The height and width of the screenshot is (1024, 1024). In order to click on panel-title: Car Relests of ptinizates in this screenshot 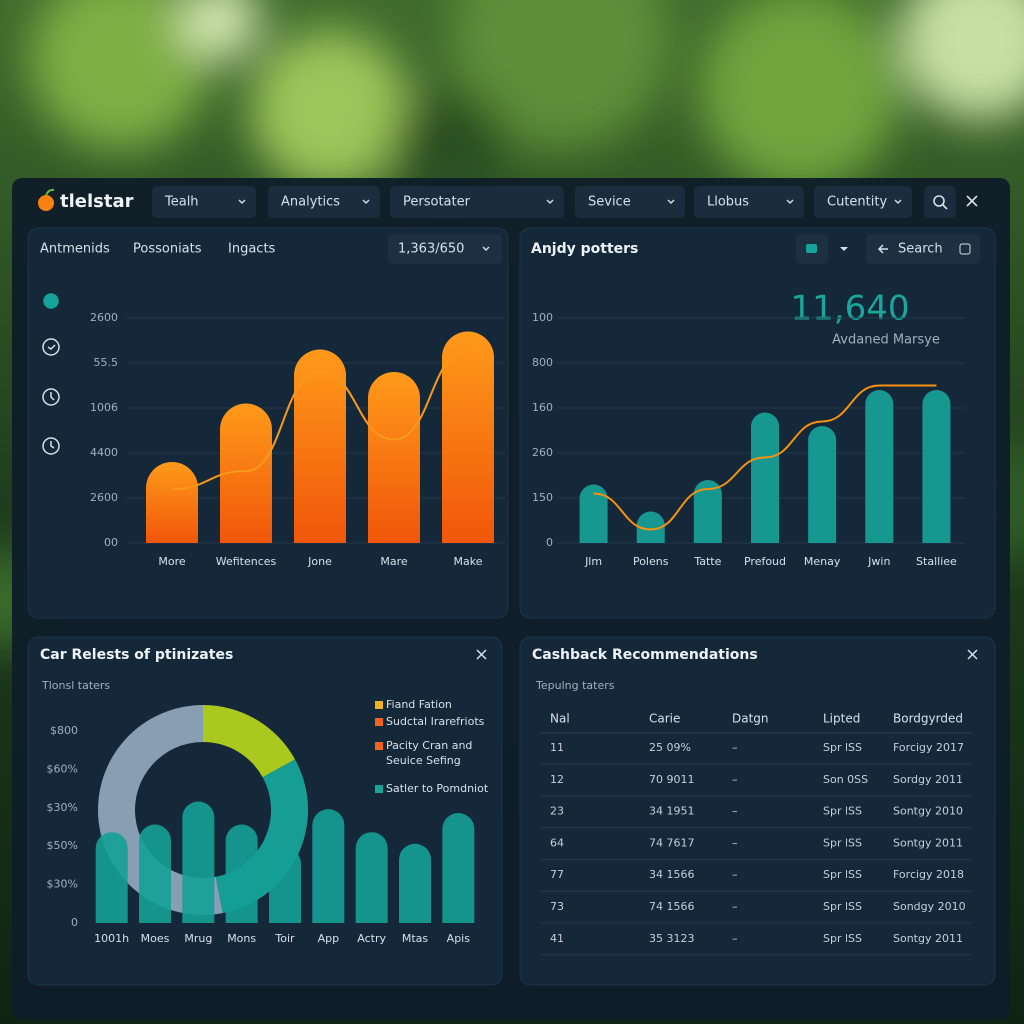, I will do `click(136, 655)`.